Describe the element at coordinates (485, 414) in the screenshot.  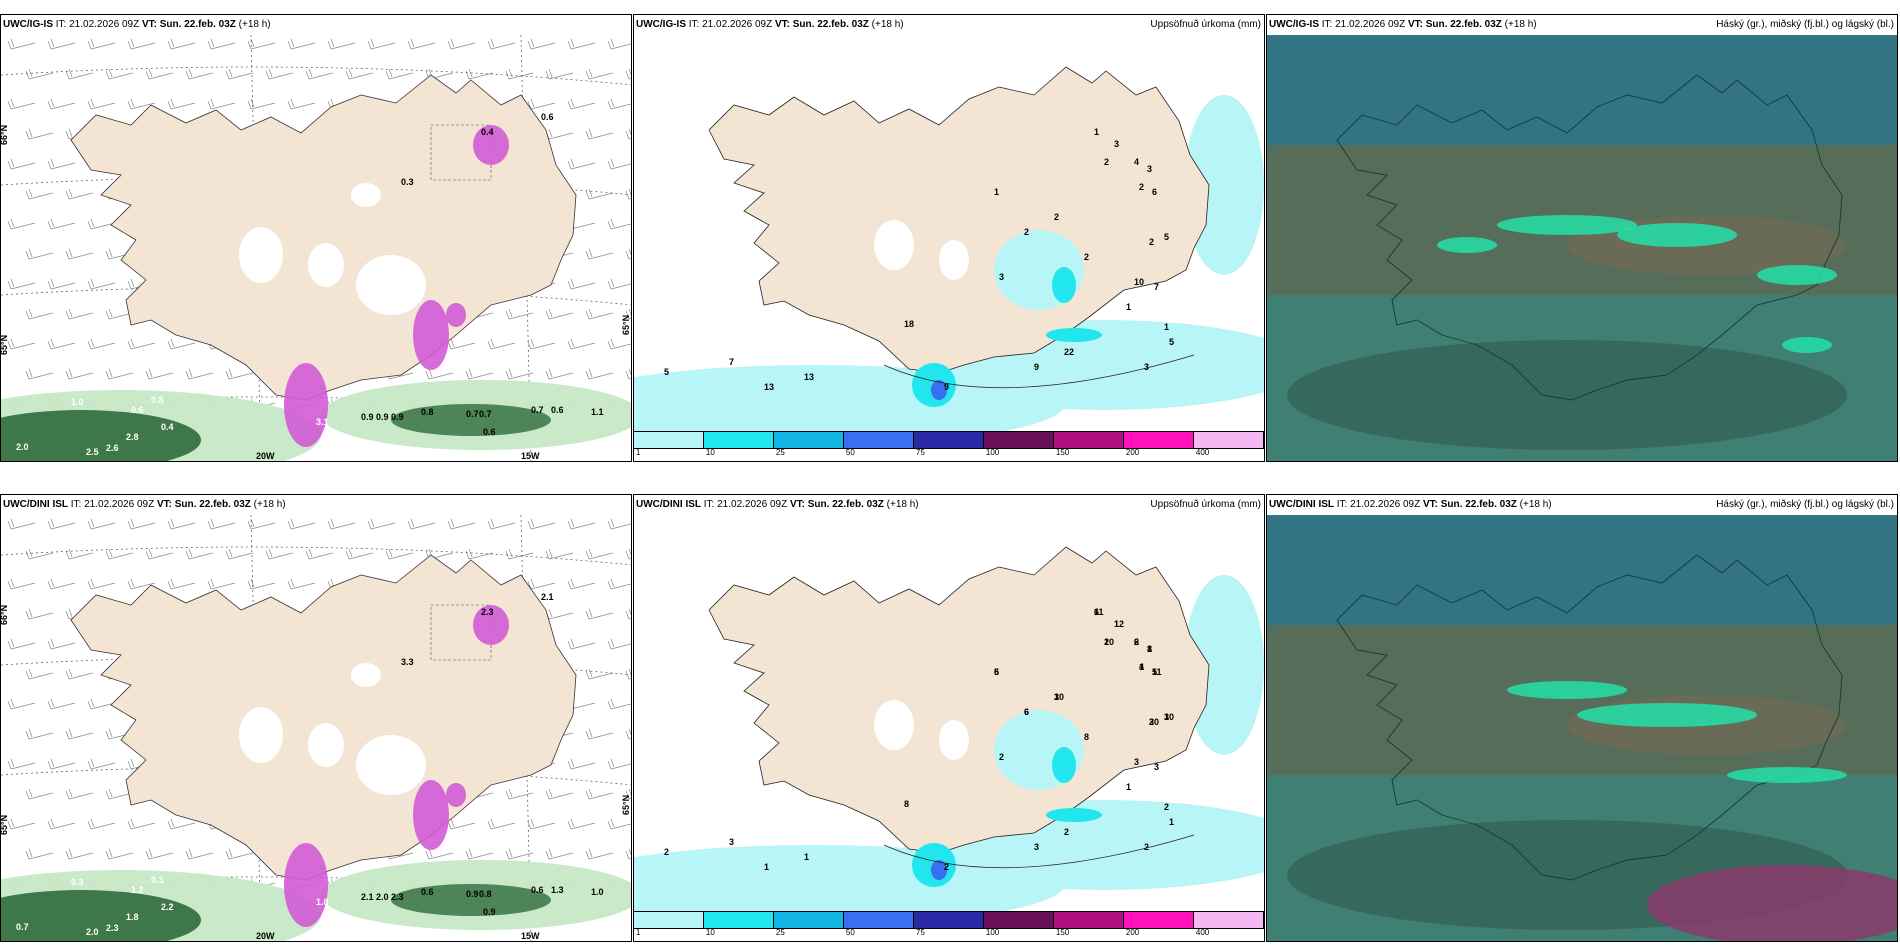
I see `value-label: 0.7` at that location.